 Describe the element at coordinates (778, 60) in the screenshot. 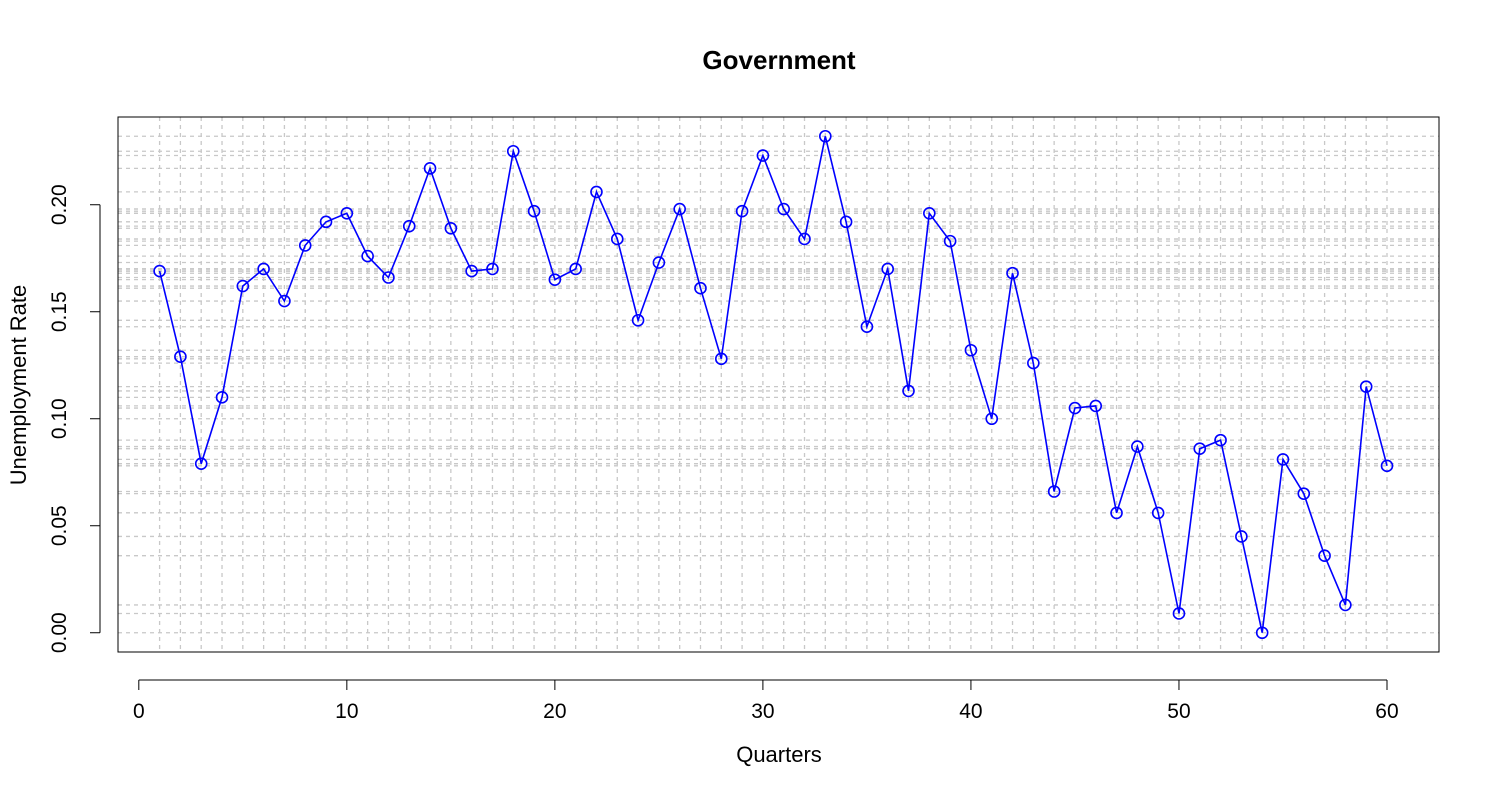

I see `chart-title: Government` at that location.